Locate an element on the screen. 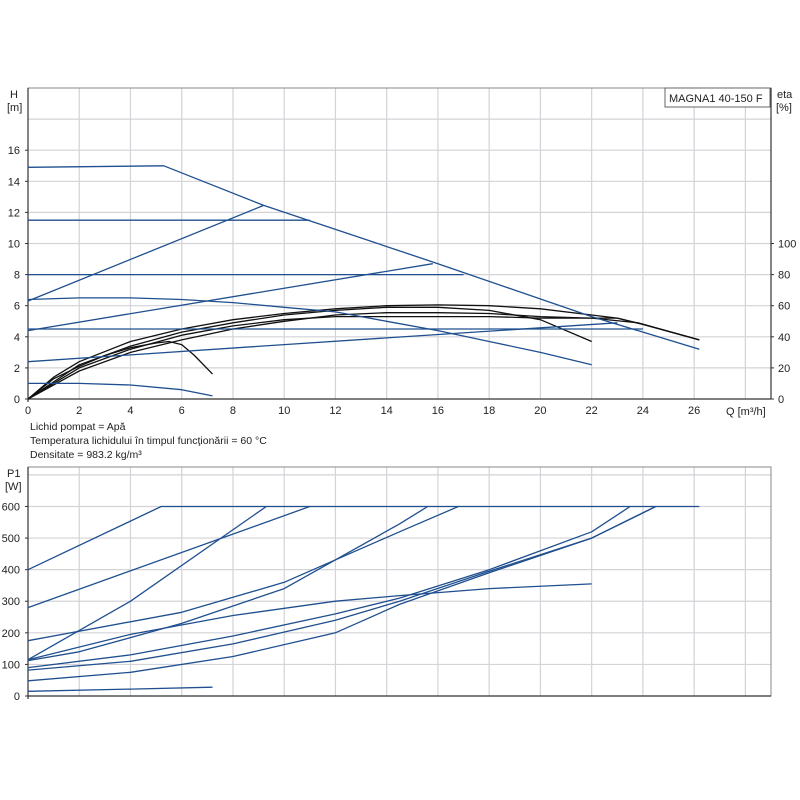 Image resolution: width=800 pixels, height=800 pixels. x-tick-label: 18 is located at coordinates (489, 411).